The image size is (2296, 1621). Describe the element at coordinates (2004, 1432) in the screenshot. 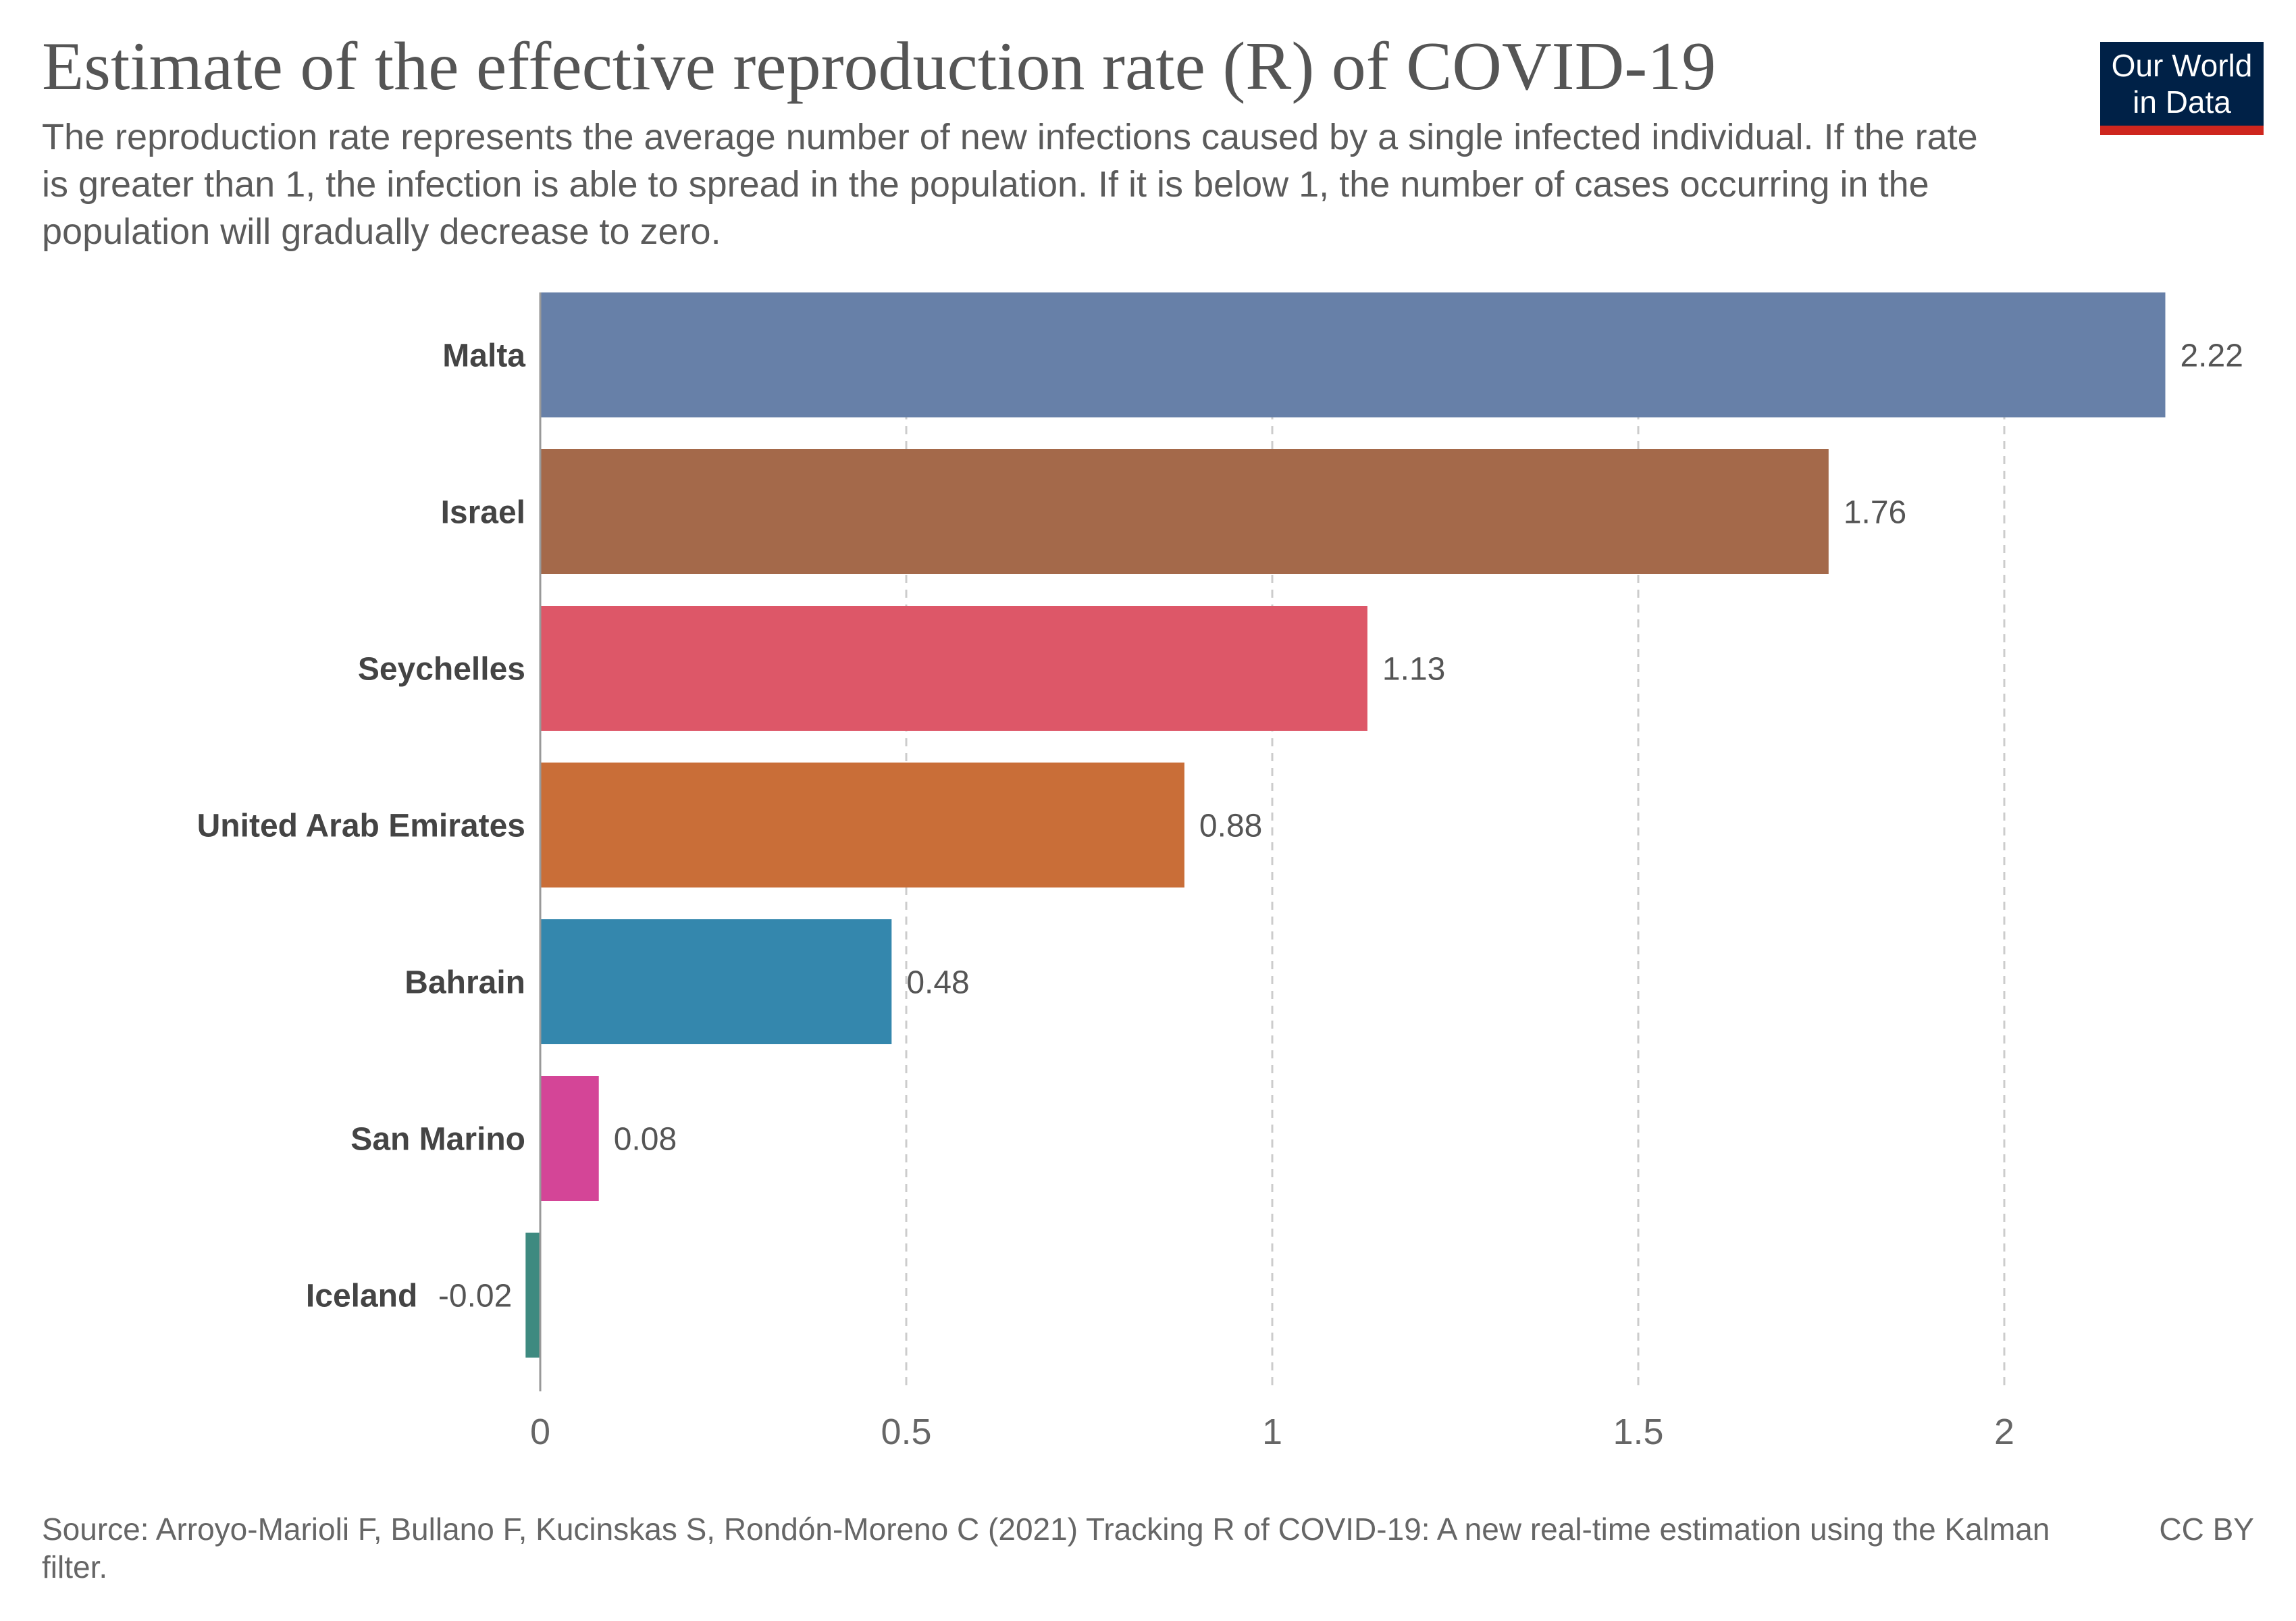

I see `x-tick-label: 2` at that location.